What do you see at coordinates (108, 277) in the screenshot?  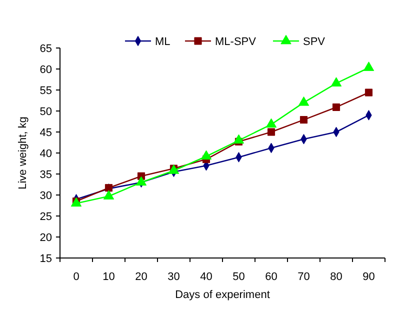 I see `x-tick-label: 10` at bounding box center [108, 277].